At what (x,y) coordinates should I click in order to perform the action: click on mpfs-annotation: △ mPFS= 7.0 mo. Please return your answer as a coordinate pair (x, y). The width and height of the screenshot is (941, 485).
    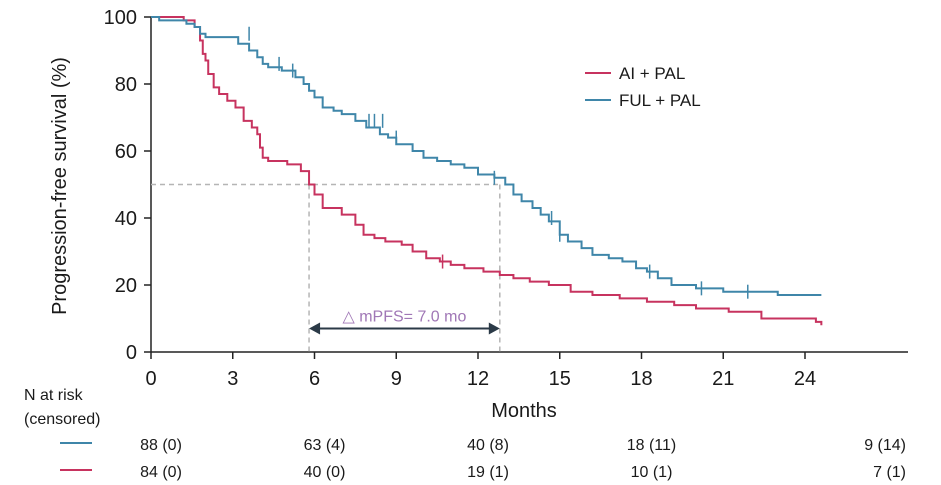
    Looking at the image, I should click on (404, 322).